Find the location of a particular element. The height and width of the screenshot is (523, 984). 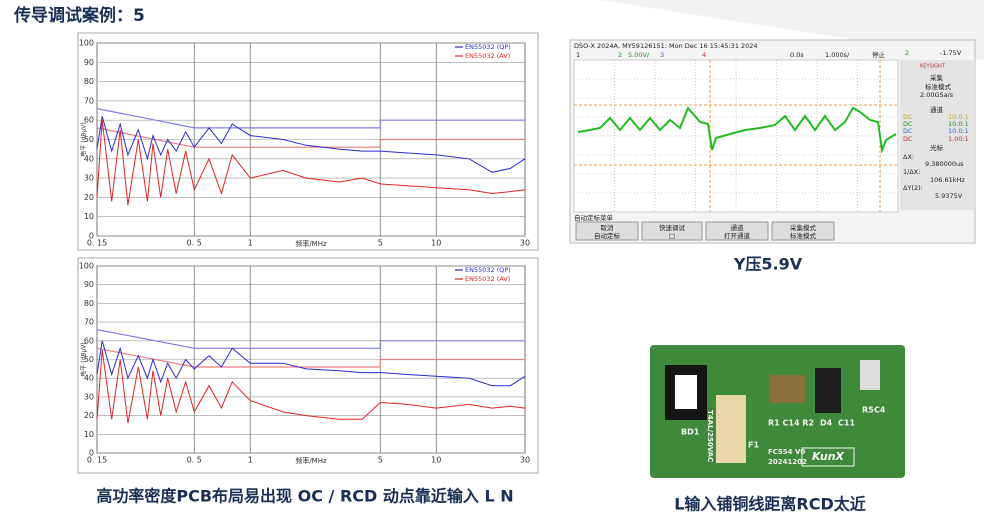

softkey-label: 自动定标 is located at coordinates (607, 235).